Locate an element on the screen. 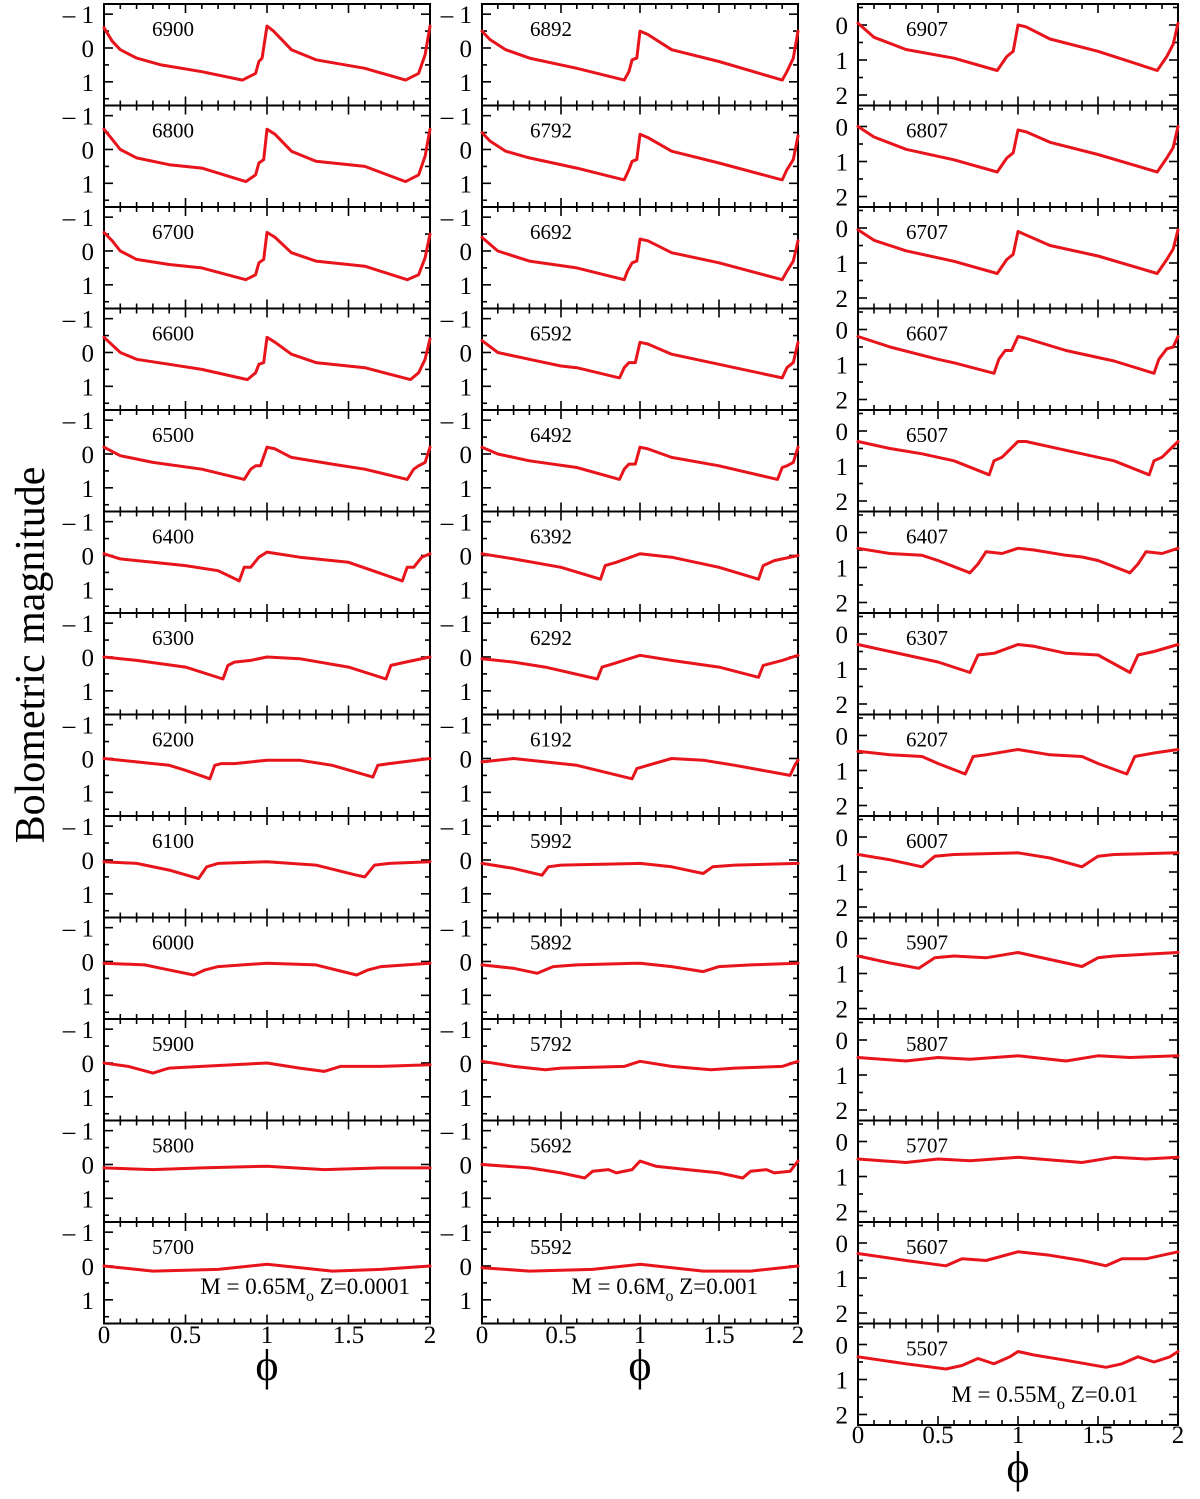 This screenshot has width=1200, height=1499. panel-temperature-label: 6200 is located at coordinates (173, 740).